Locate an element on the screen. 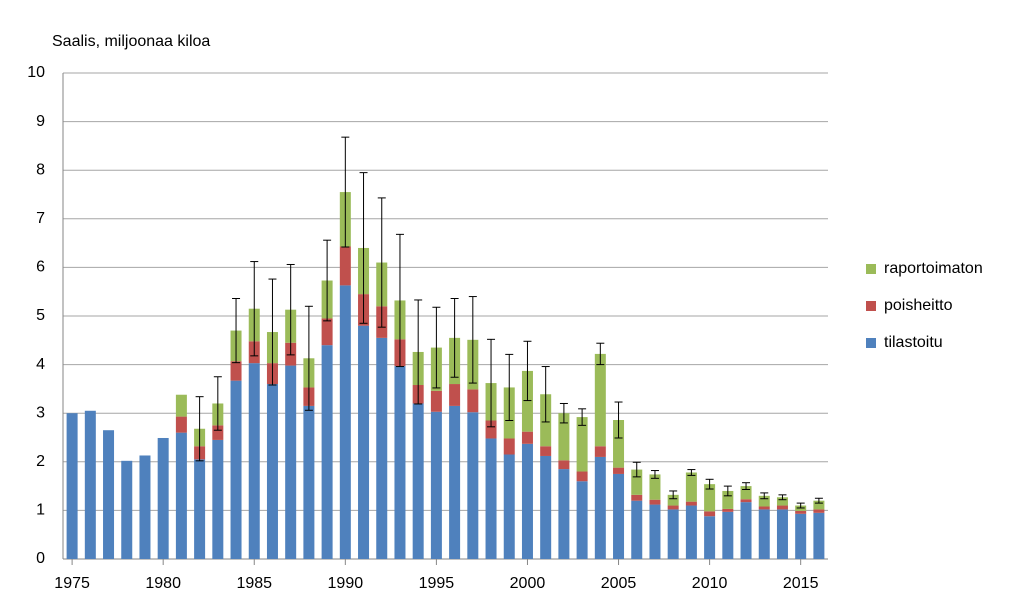  y-tick-label: 1 is located at coordinates (40, 510).